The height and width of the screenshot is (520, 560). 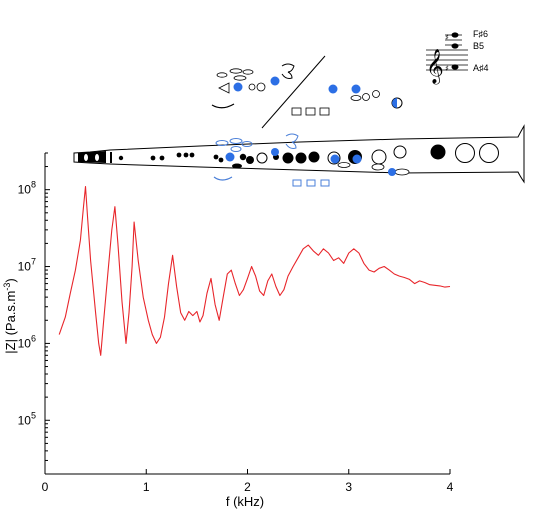 I want to click on x-tick-label: 3, so click(x=348, y=487).